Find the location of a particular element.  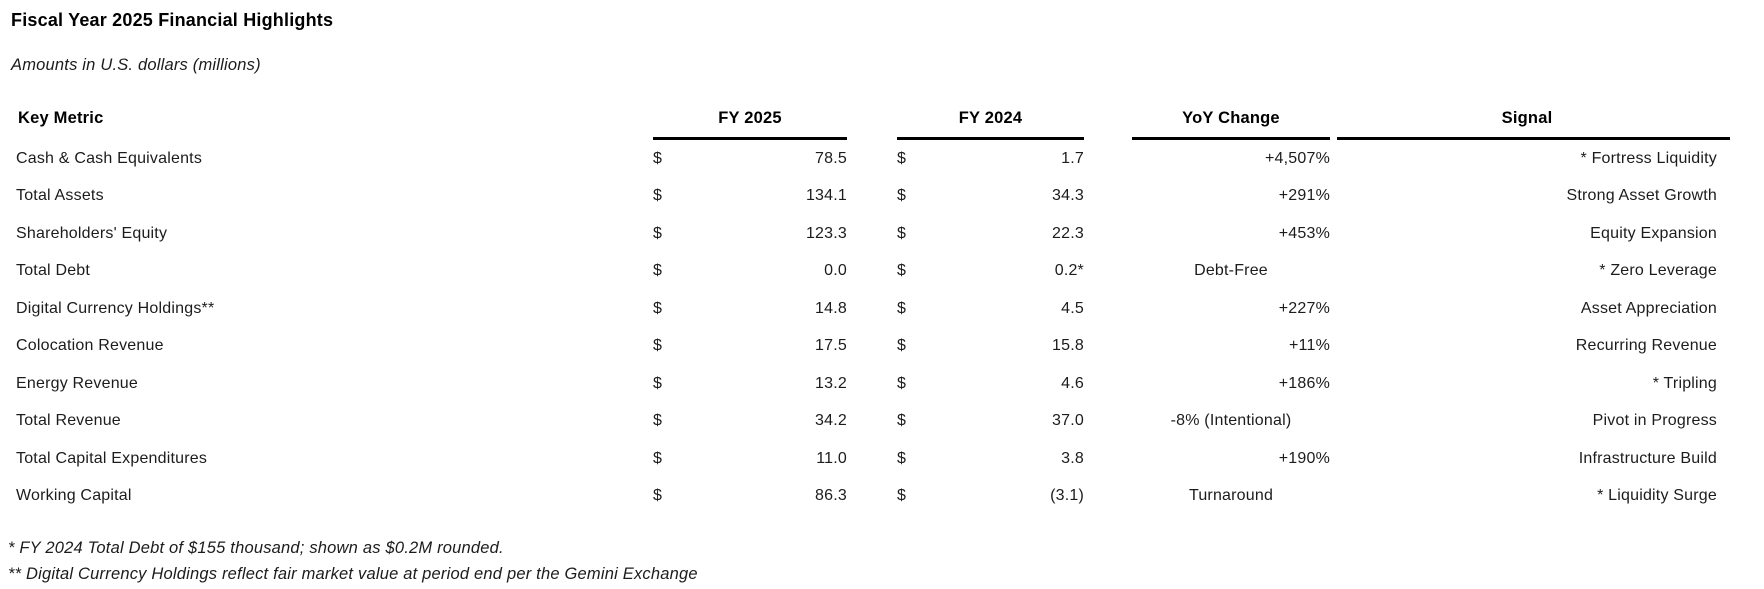

signal-value: * Liquidity Surge is located at coordinates (1657, 496).